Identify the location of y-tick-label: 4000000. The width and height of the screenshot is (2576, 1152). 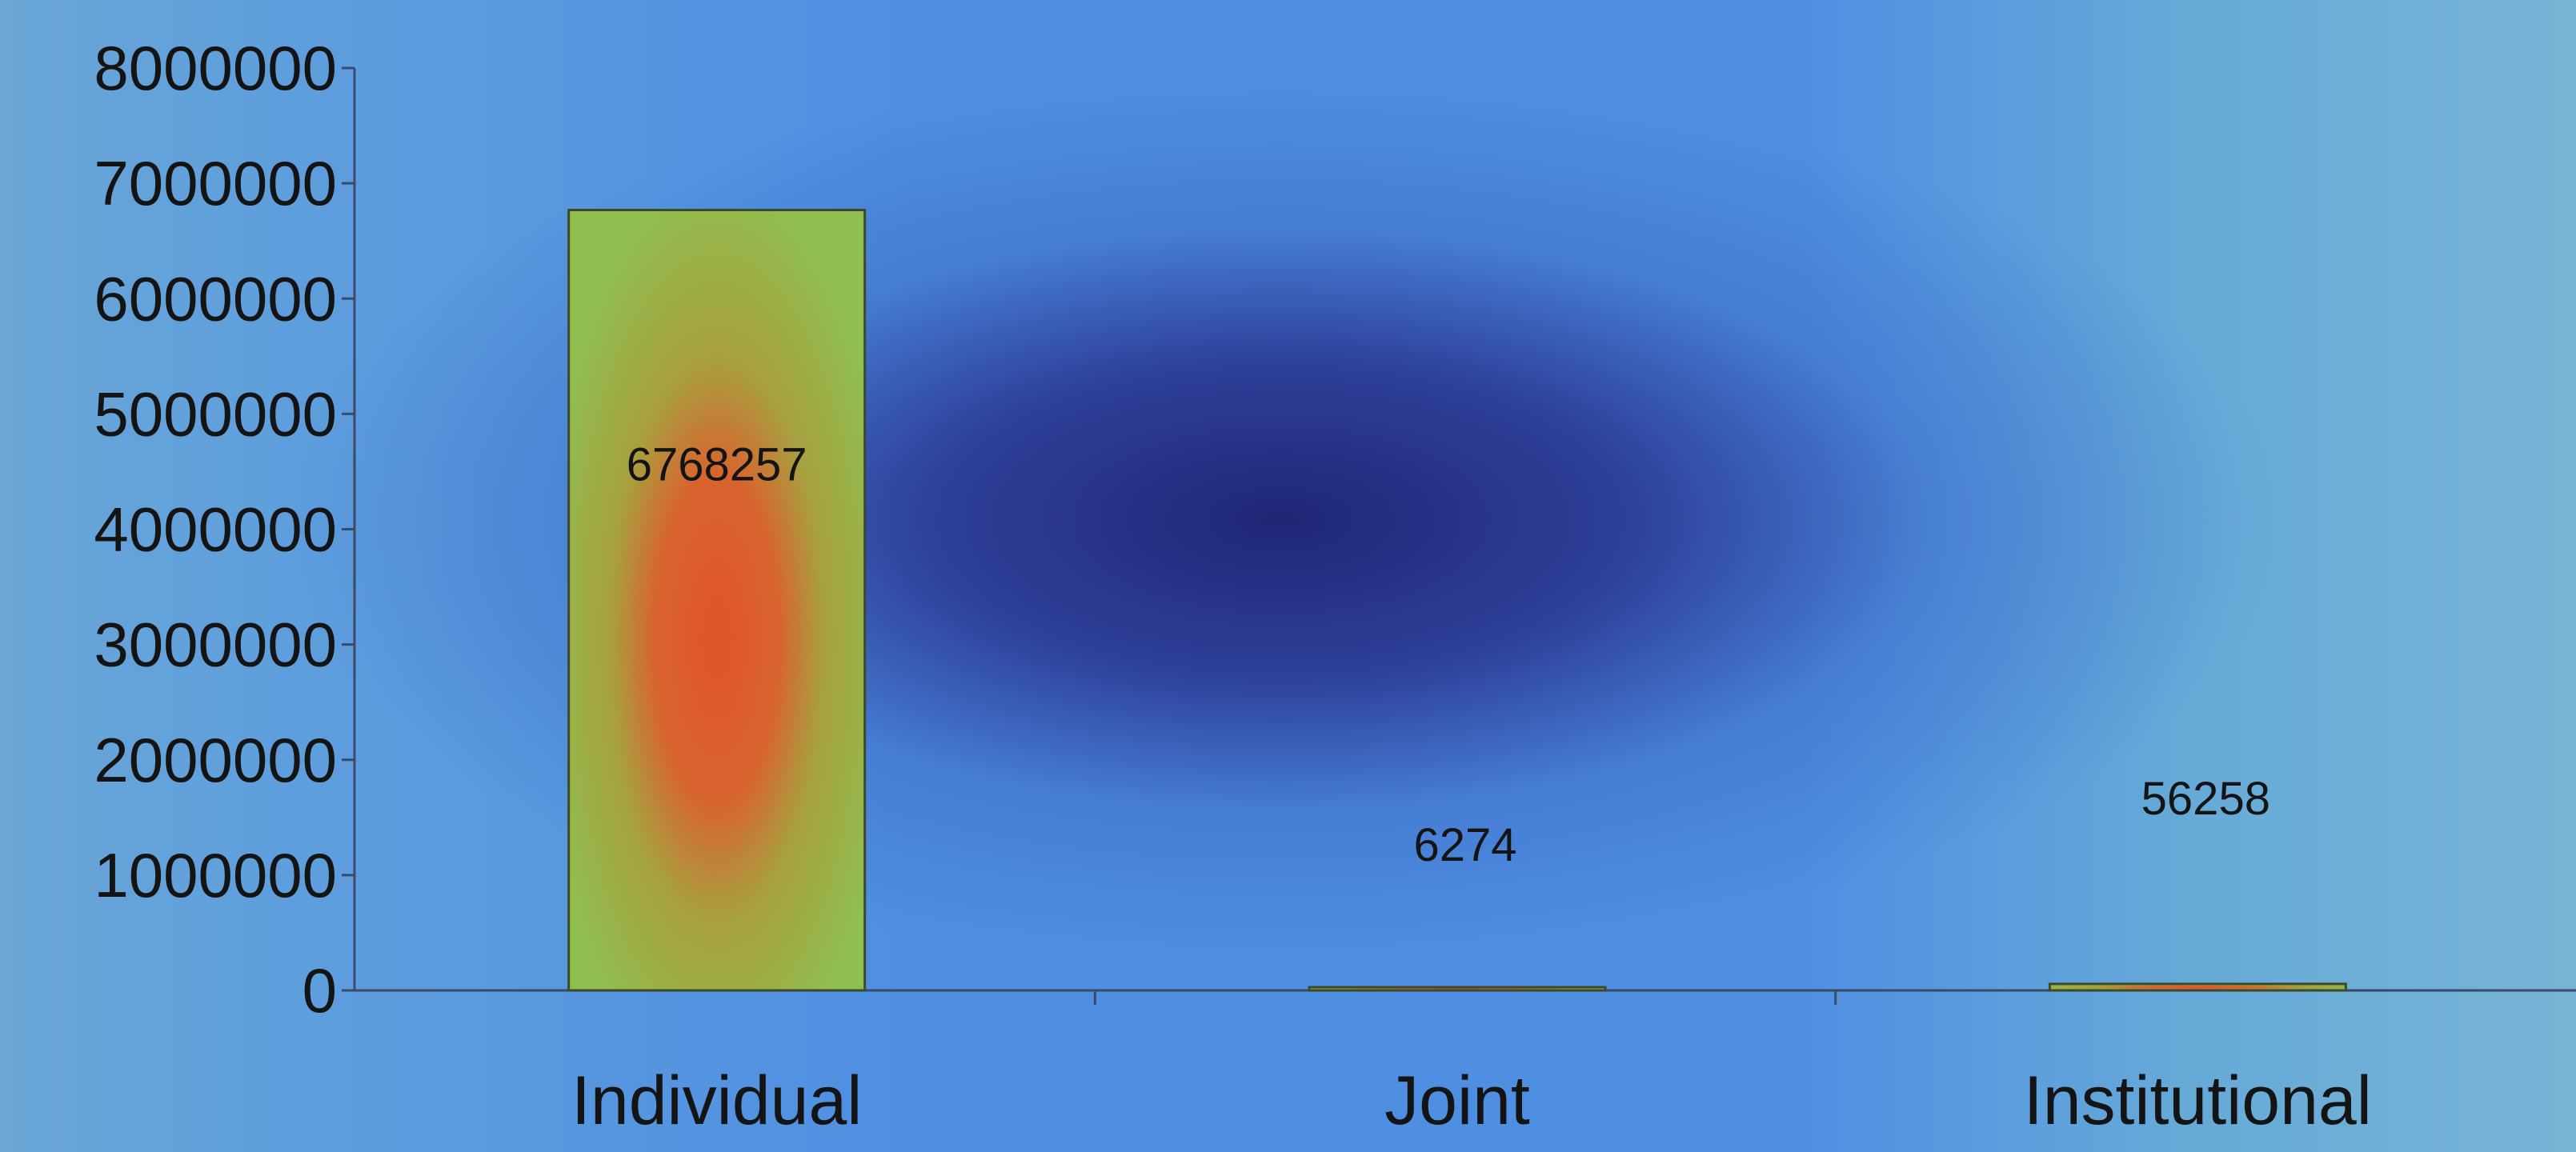
(215, 529).